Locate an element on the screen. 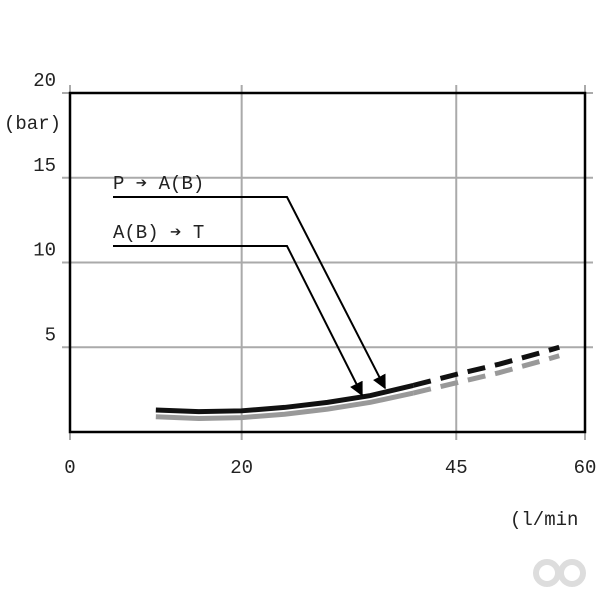 The height and width of the screenshot is (600, 600). annotation: A(B) ➔ T is located at coordinates (158, 233).